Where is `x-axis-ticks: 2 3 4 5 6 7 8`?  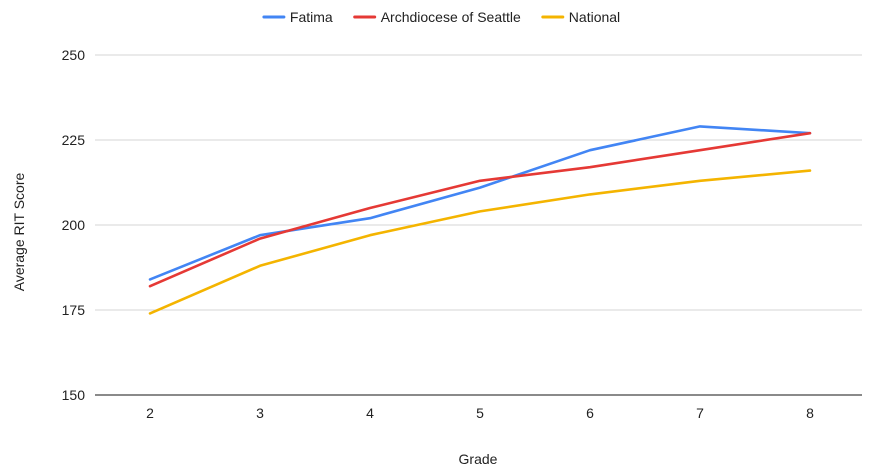 x-axis-ticks: 2 3 4 5 6 7 8 is located at coordinates (480, 413).